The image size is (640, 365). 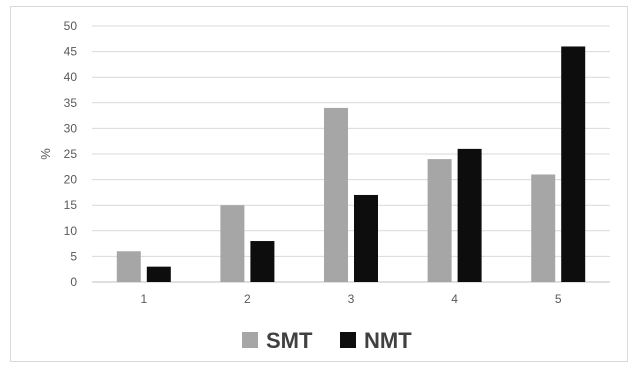 I want to click on legend: SMT NMT, so click(x=327, y=340).